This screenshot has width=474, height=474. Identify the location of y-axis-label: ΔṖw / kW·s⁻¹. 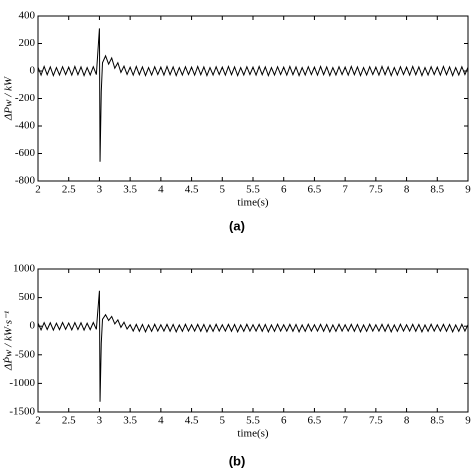
(9, 341).